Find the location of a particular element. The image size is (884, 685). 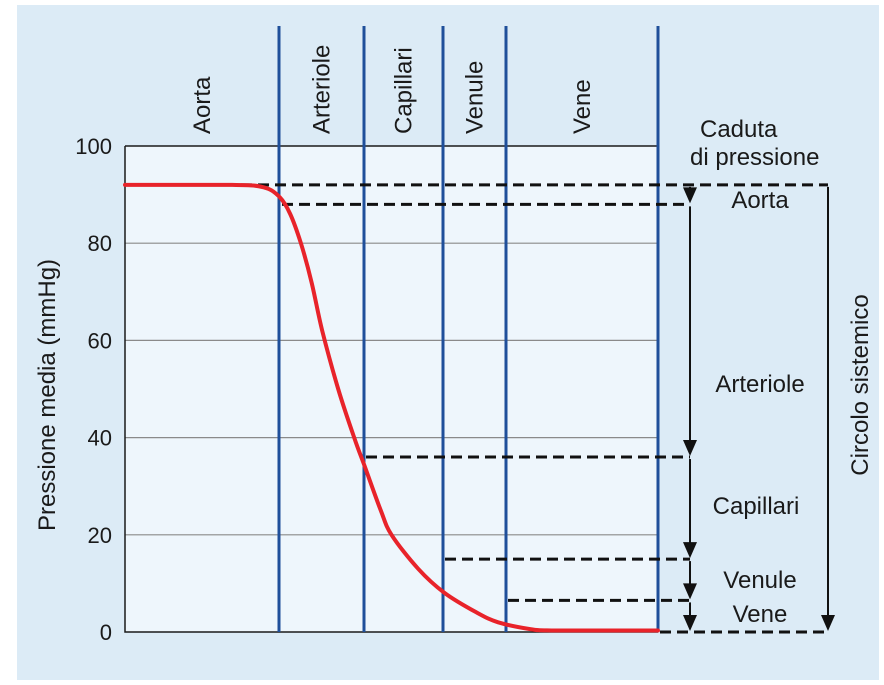

y-axis-ticks: 0 20 40 60 80 100 is located at coordinates (93, 389).